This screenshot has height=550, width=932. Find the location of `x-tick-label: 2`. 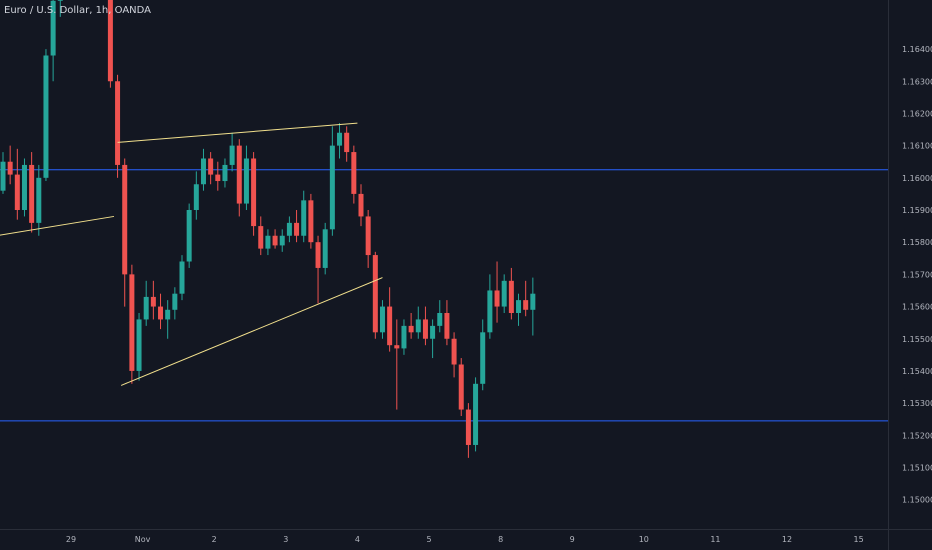

x-tick-label: 2 is located at coordinates (214, 539).